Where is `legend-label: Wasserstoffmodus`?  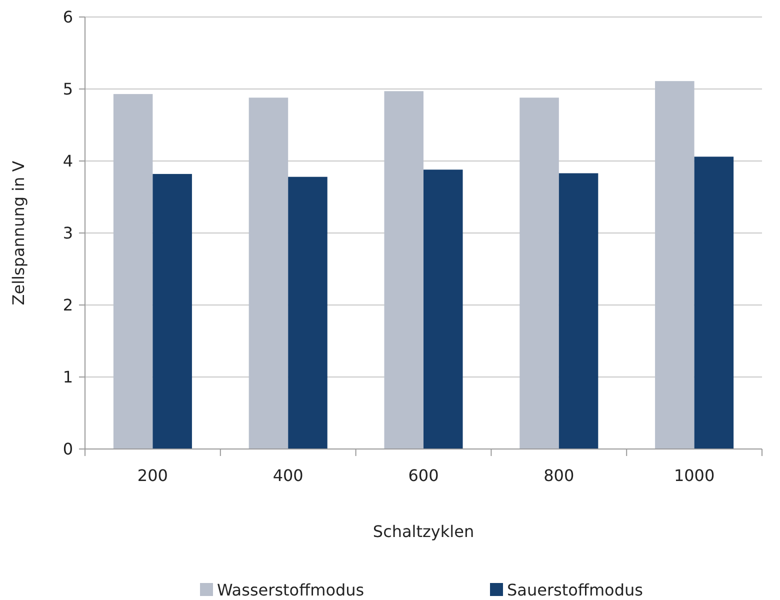 legend-label: Wasserstoffmodus is located at coordinates (290, 590).